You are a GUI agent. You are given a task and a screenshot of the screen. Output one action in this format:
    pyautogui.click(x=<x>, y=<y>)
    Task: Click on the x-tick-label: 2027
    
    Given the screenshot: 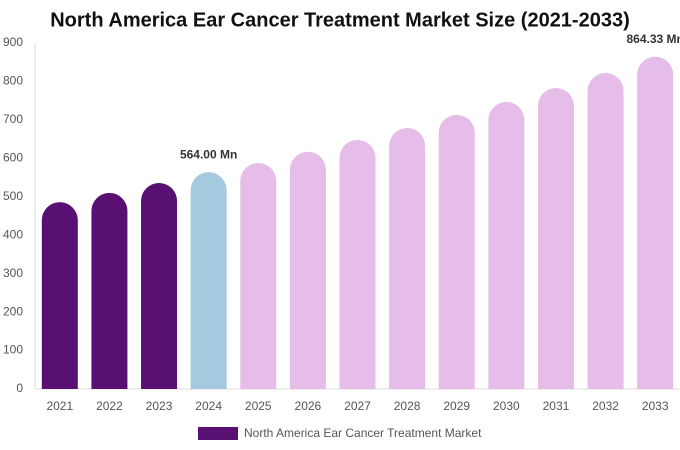 What is the action you would take?
    pyautogui.click(x=357, y=406)
    